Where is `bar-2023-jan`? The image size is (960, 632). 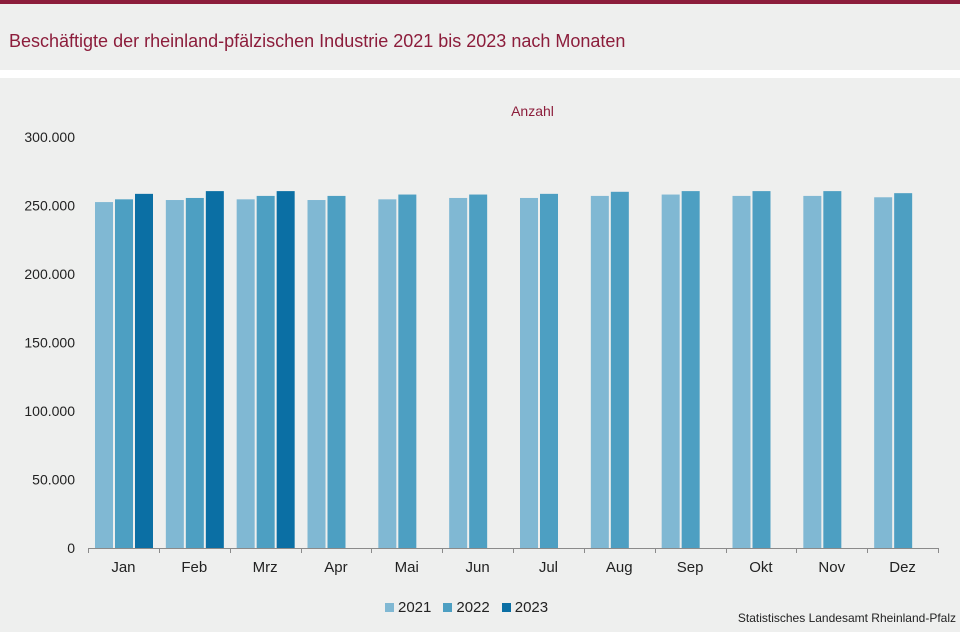 bar-2023-jan is located at coordinates (144, 371).